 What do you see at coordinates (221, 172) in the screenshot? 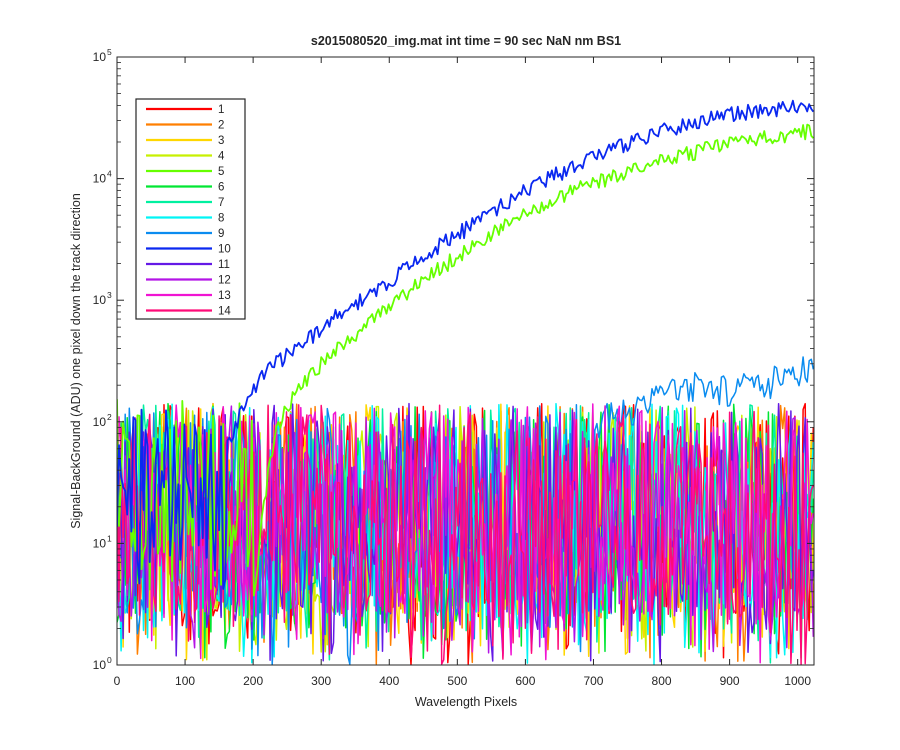
I see `legend-label-5: 5` at bounding box center [221, 172].